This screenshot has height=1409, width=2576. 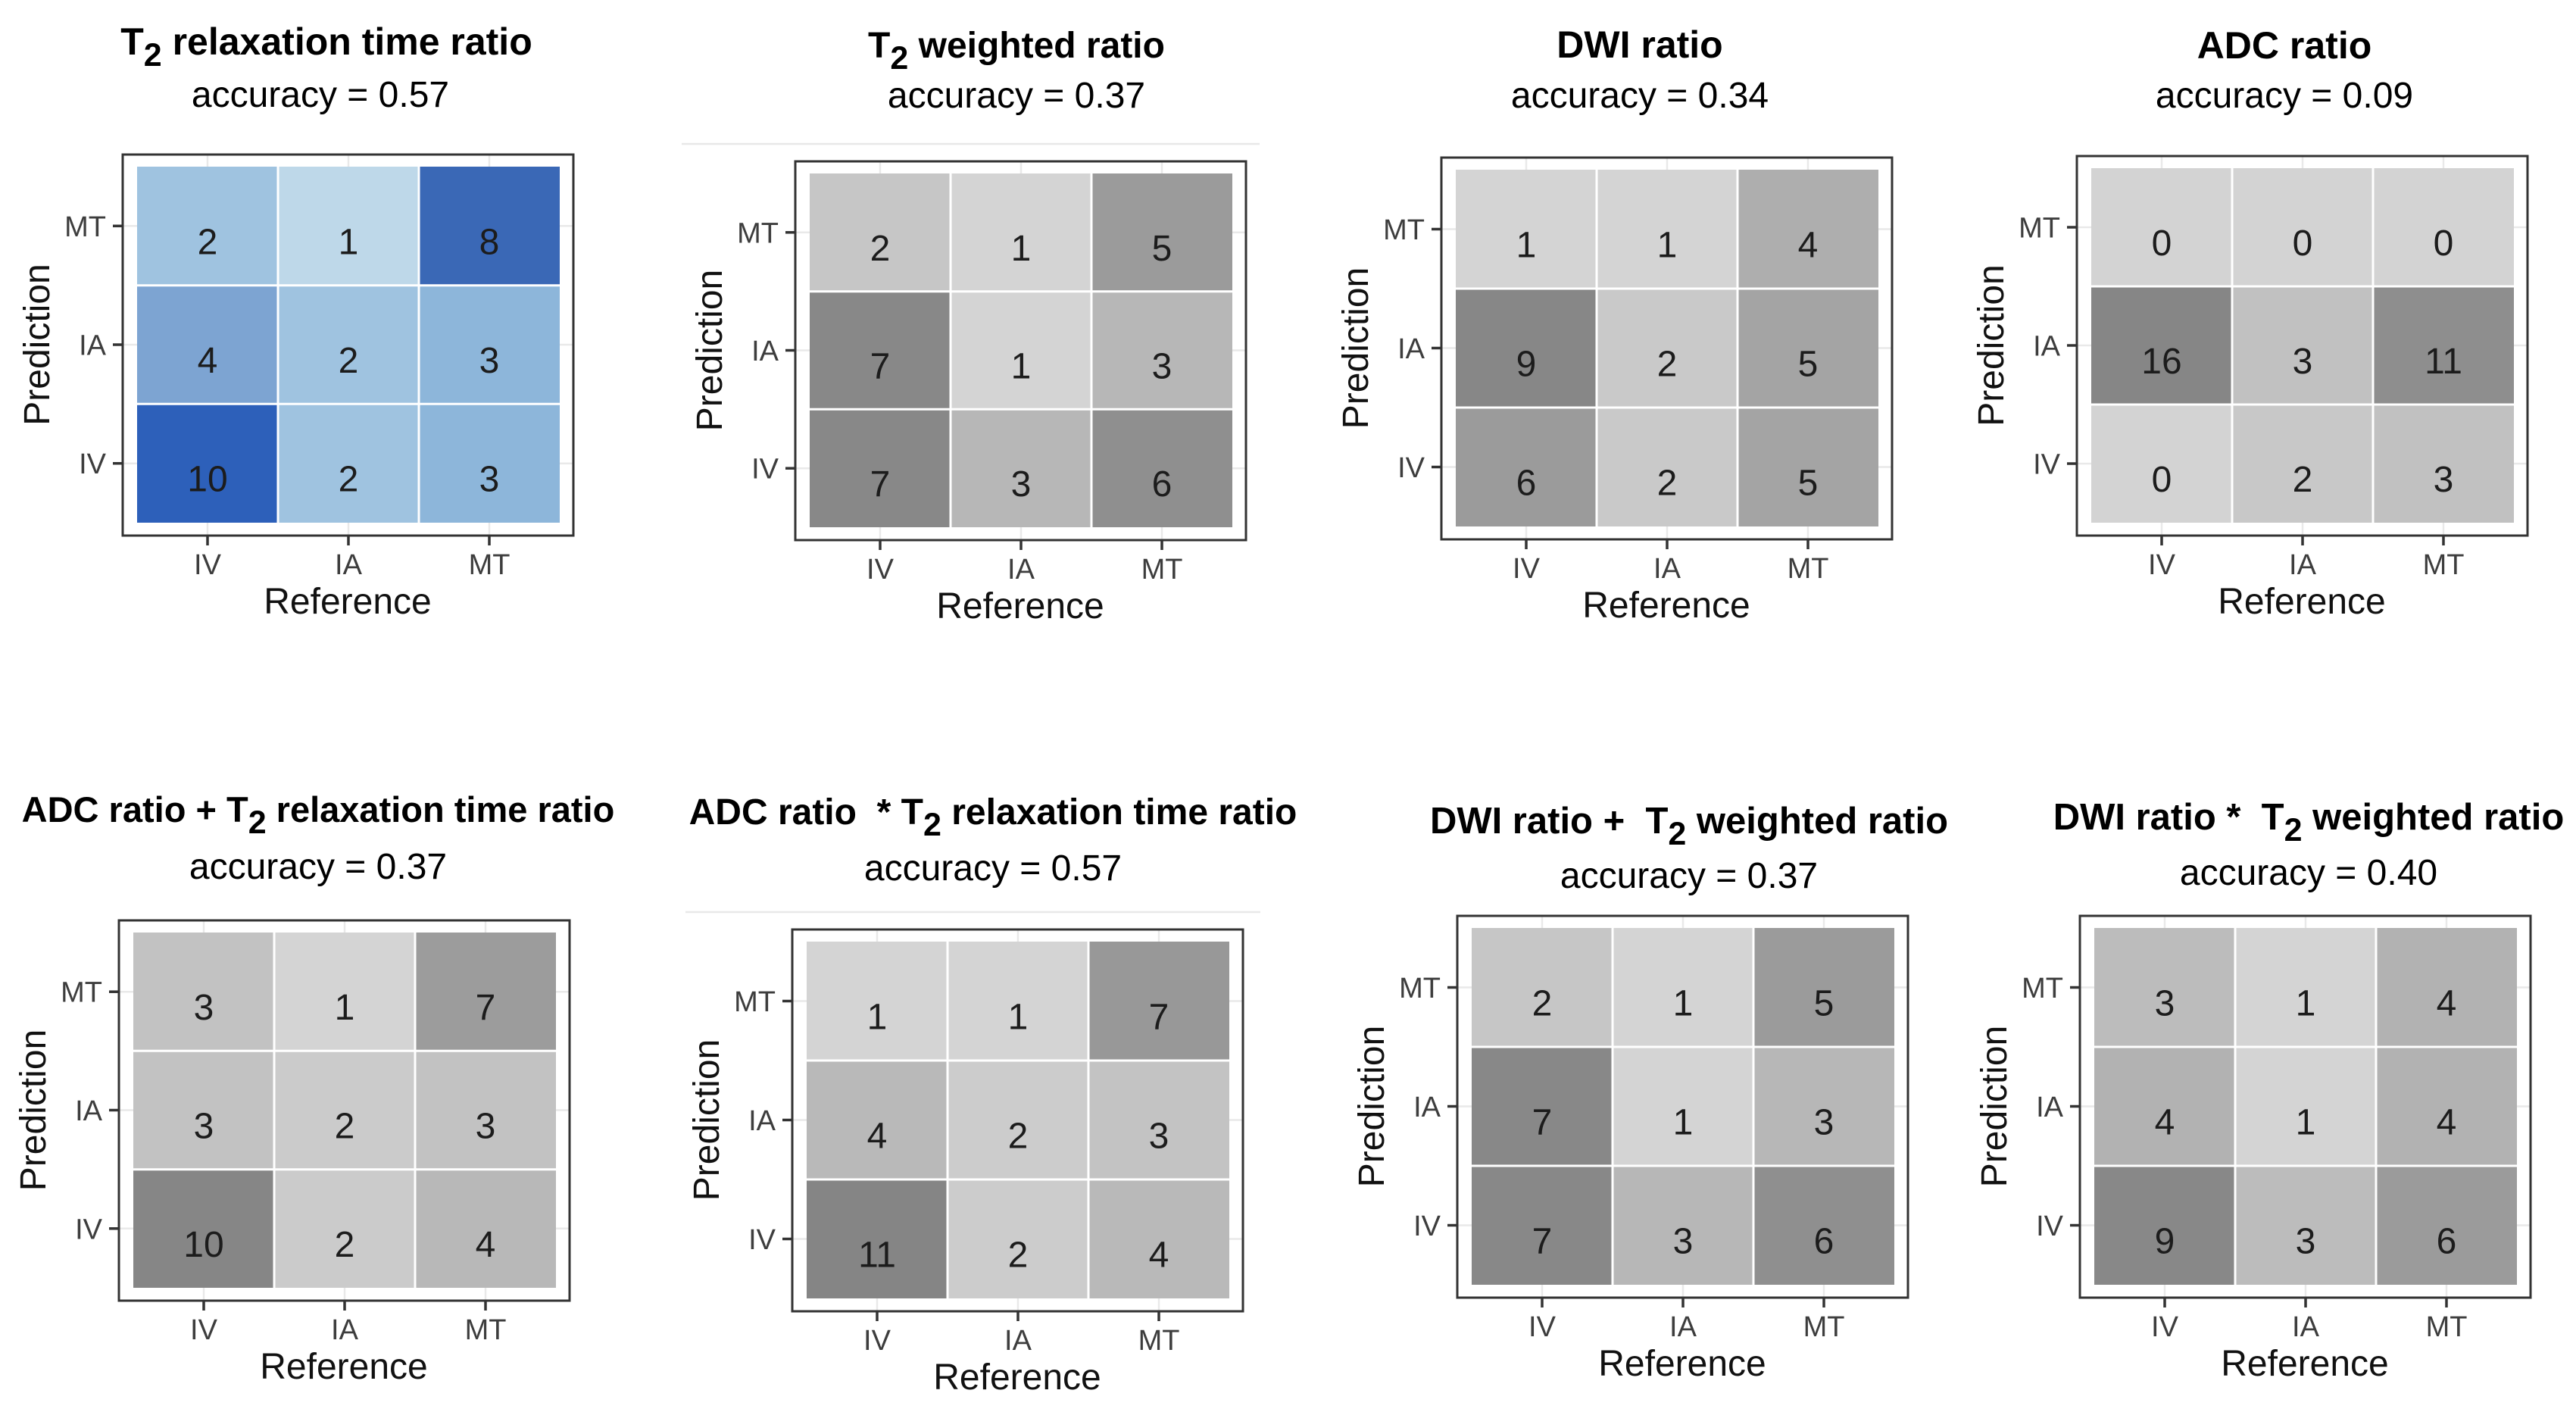 I want to click on svg-text: accuracy = 0.40, so click(x=2309, y=873).